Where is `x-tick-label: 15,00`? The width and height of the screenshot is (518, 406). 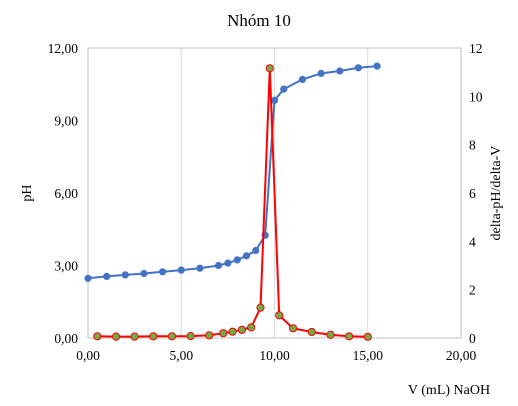 x-tick-label: 15,00 is located at coordinates (368, 355).